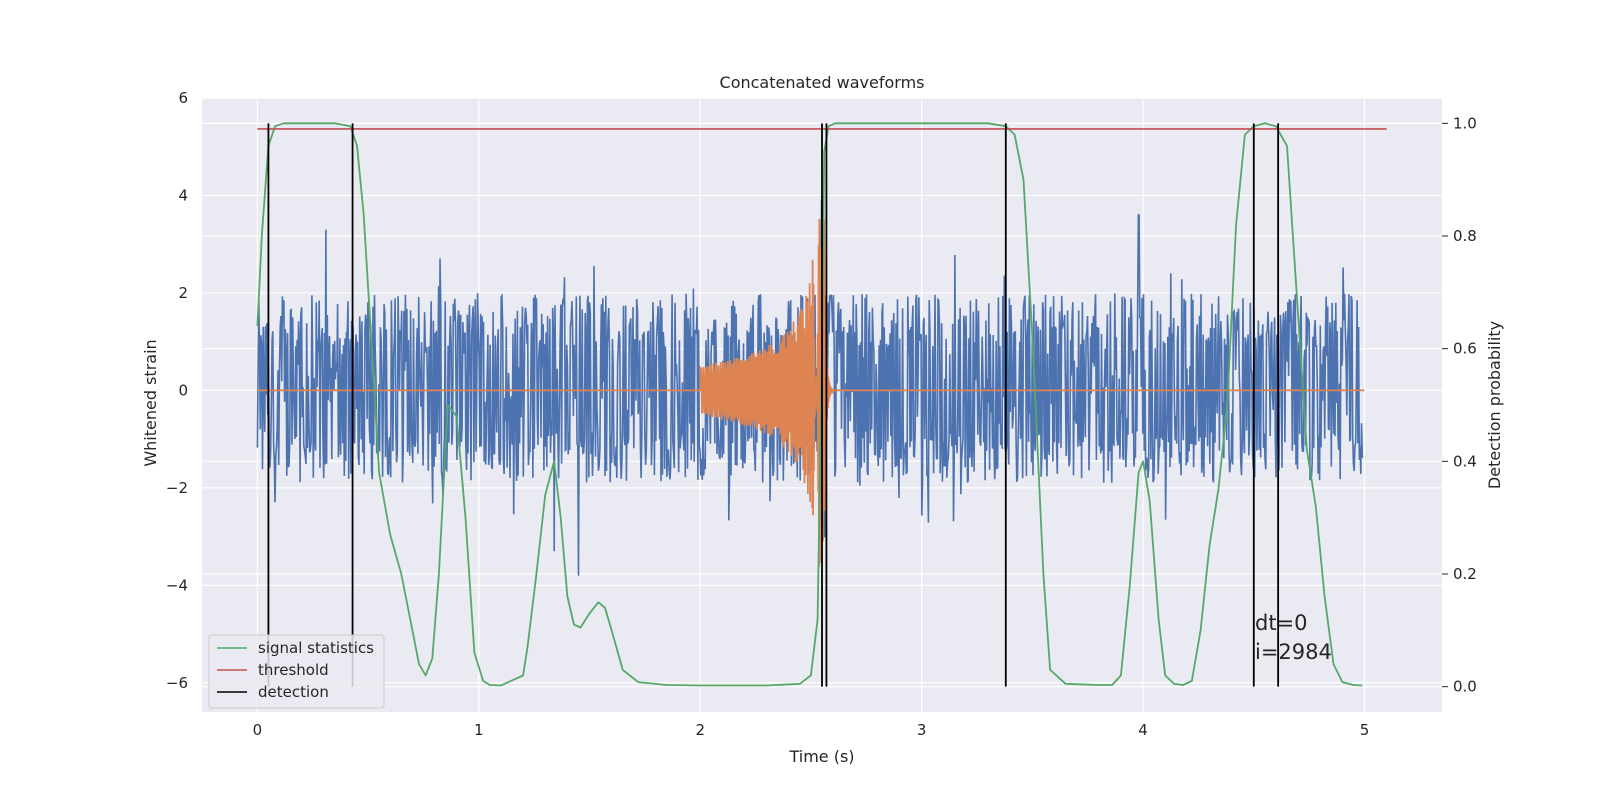 The image size is (1600, 800). What do you see at coordinates (1293, 652) in the screenshot?
I see `annotation-index: i=2984` at bounding box center [1293, 652].